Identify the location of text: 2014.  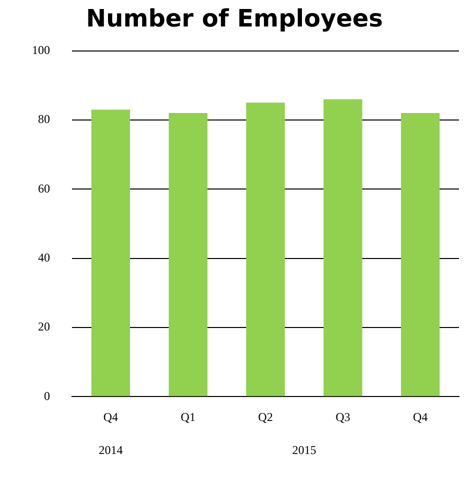
(110, 449).